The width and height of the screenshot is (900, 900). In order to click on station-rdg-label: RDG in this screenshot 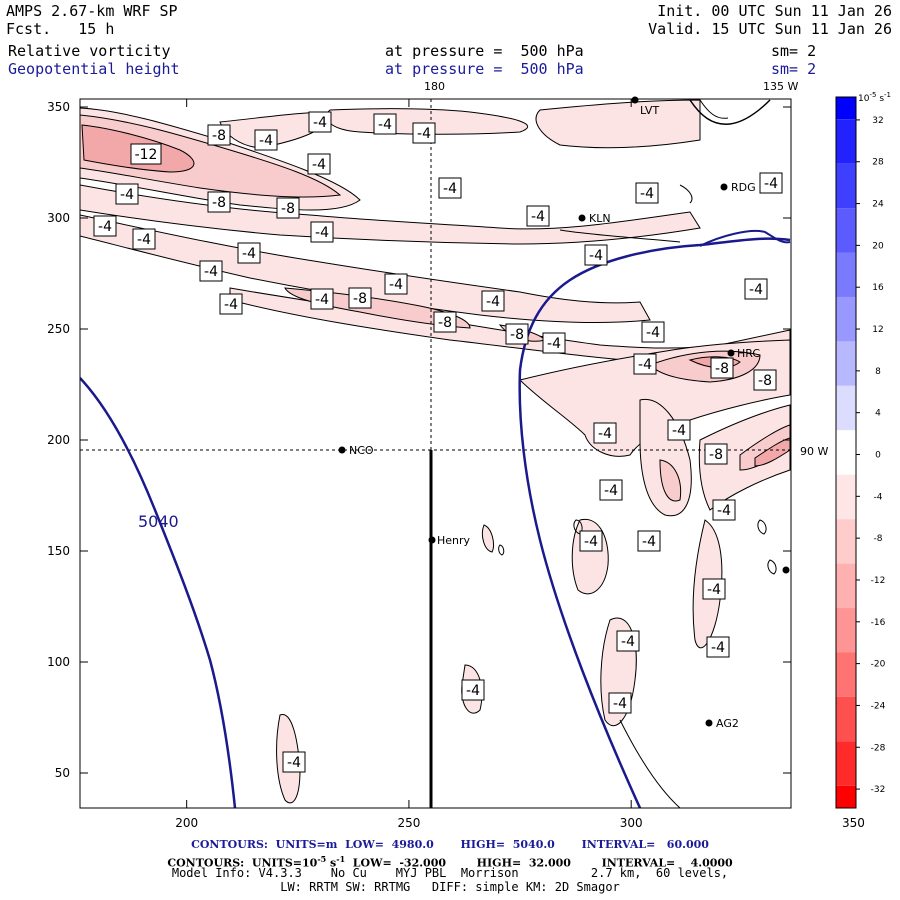, I will do `click(743, 187)`.